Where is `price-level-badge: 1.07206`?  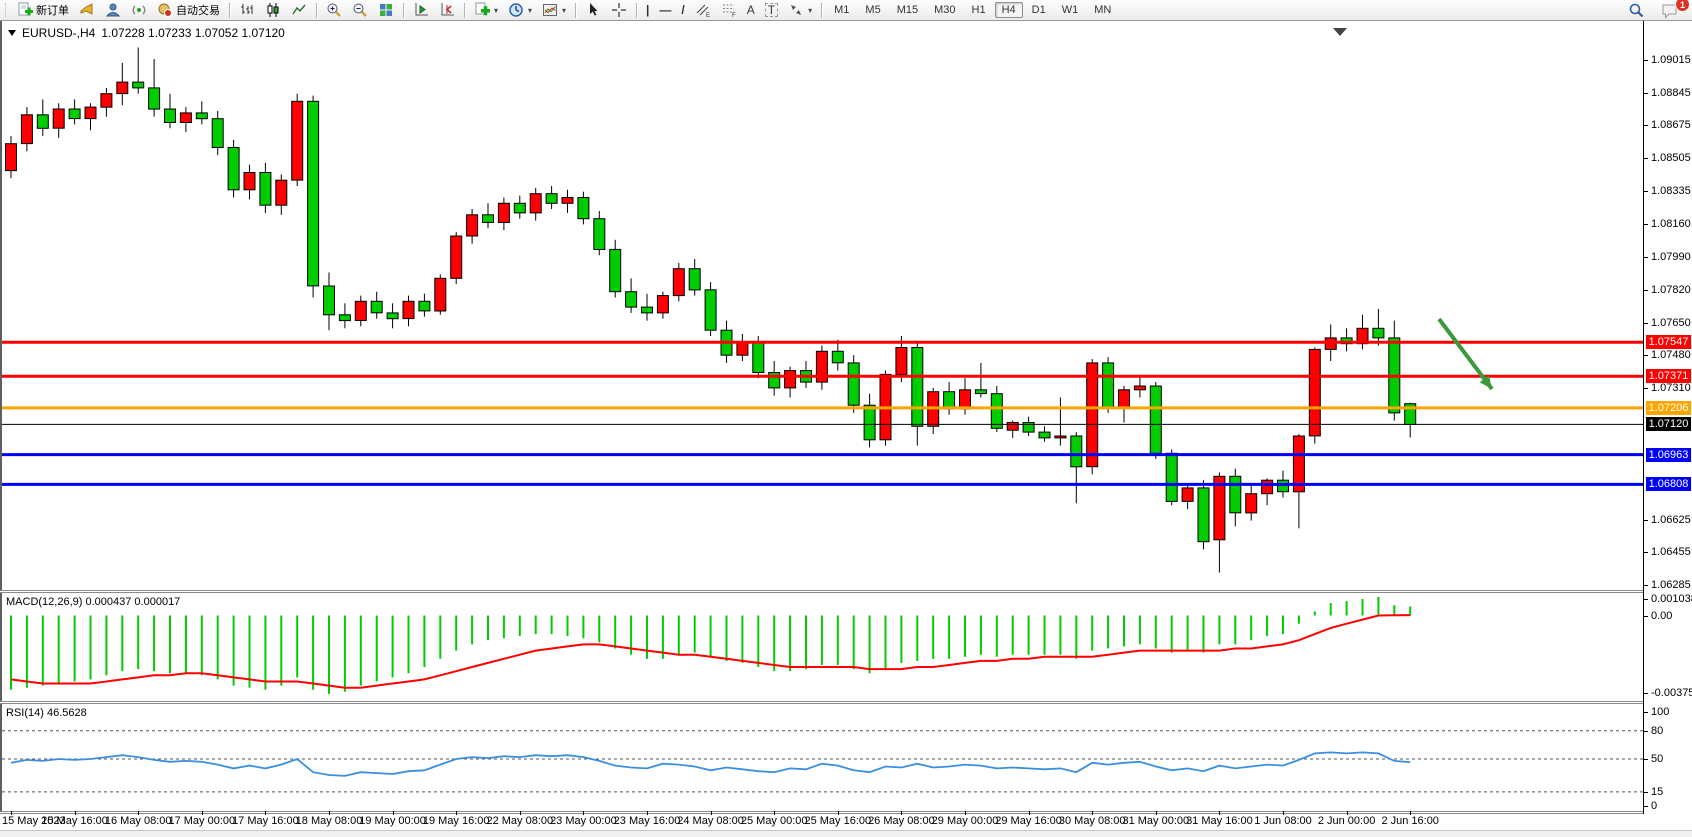
price-level-badge: 1.07206 is located at coordinates (1668, 407).